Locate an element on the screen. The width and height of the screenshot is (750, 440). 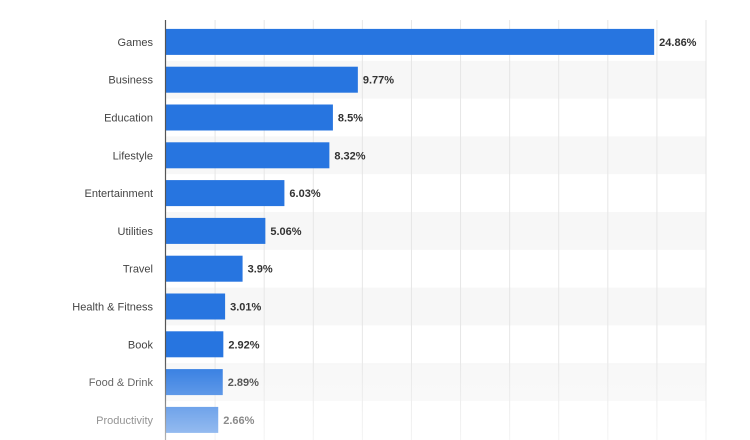
value-label: 5.06% is located at coordinates (285, 232).